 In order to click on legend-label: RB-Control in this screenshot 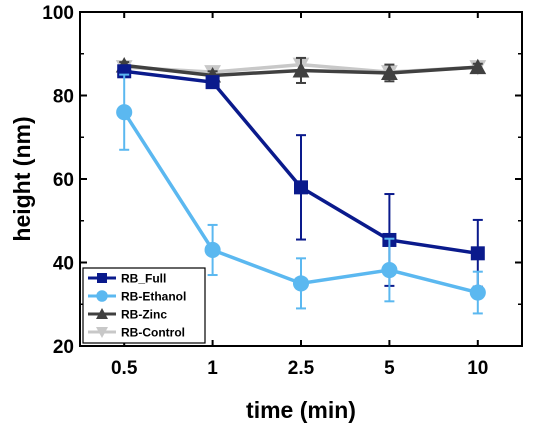, I will do `click(153, 333)`.